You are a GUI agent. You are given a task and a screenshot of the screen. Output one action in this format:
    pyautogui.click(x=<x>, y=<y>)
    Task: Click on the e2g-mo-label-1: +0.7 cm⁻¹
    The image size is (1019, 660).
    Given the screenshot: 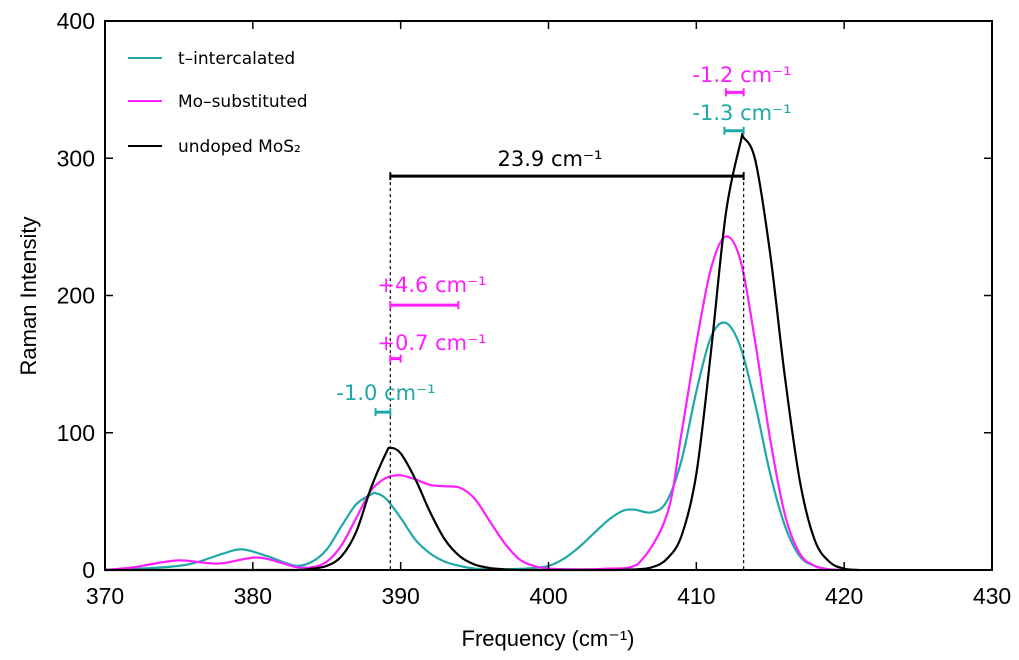 What is the action you would take?
    pyautogui.click(x=431, y=343)
    